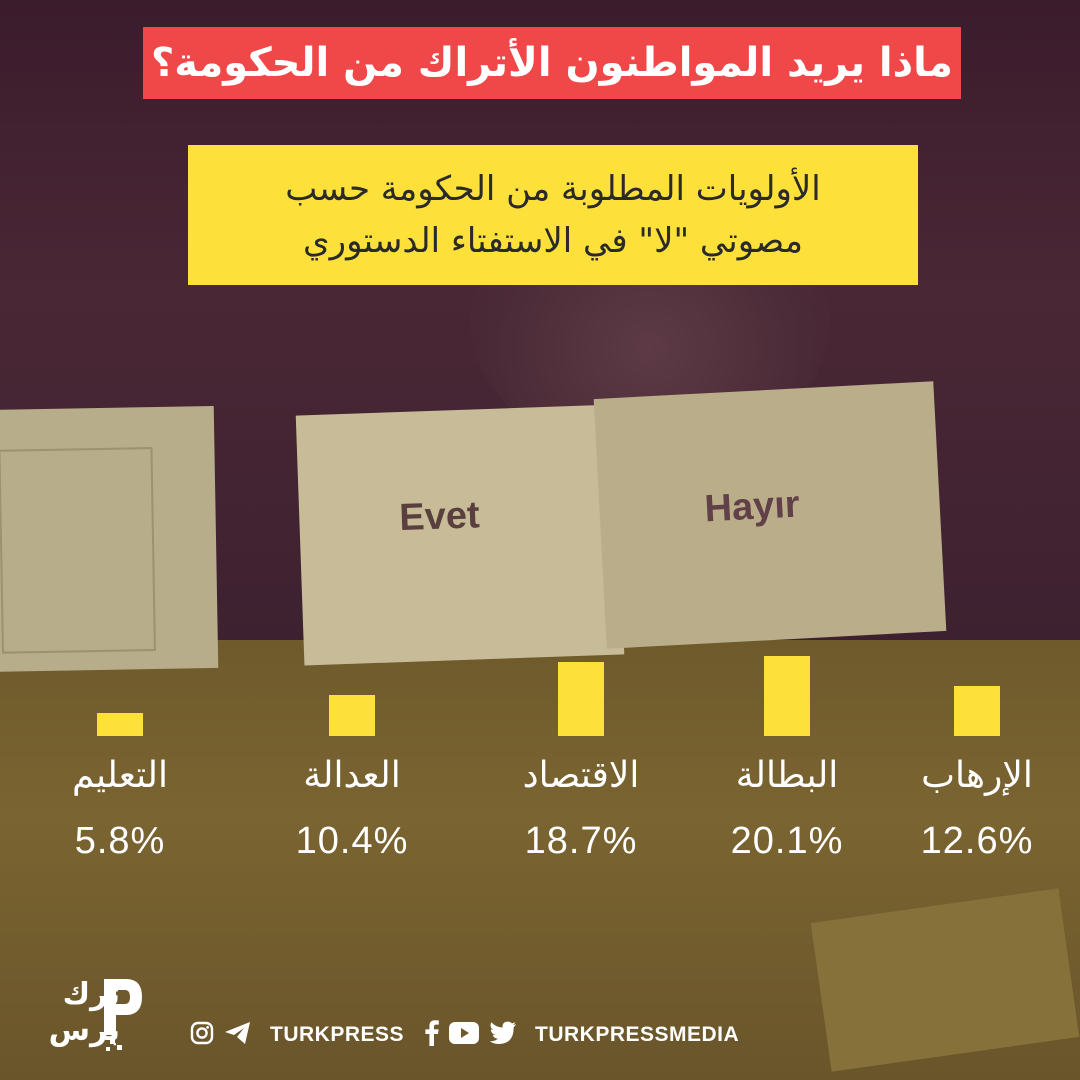 The image size is (1080, 1080). I want to click on social-group-1: TURKPRESS, so click(297, 1035).